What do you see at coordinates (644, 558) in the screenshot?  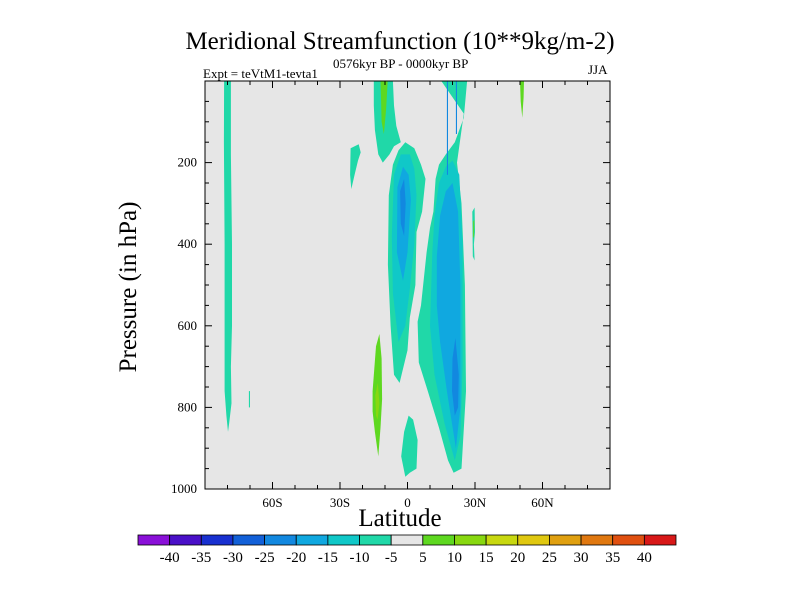 I see `colorbar-label: 40` at bounding box center [644, 558].